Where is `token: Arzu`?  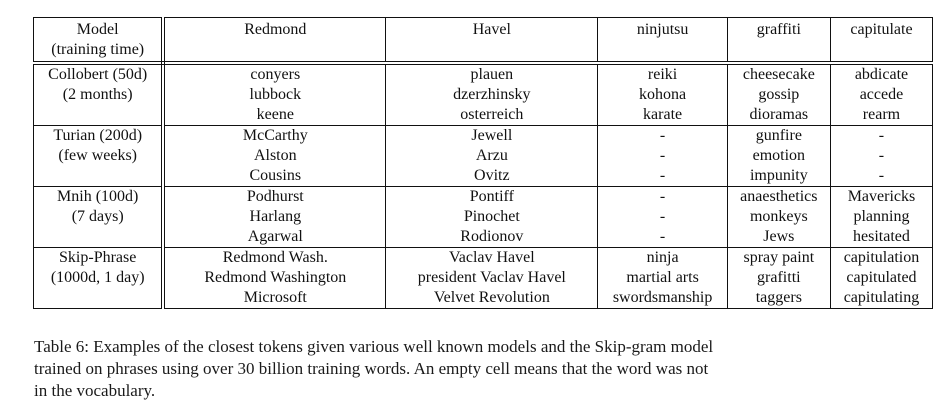
token: Arzu is located at coordinates (491, 155).